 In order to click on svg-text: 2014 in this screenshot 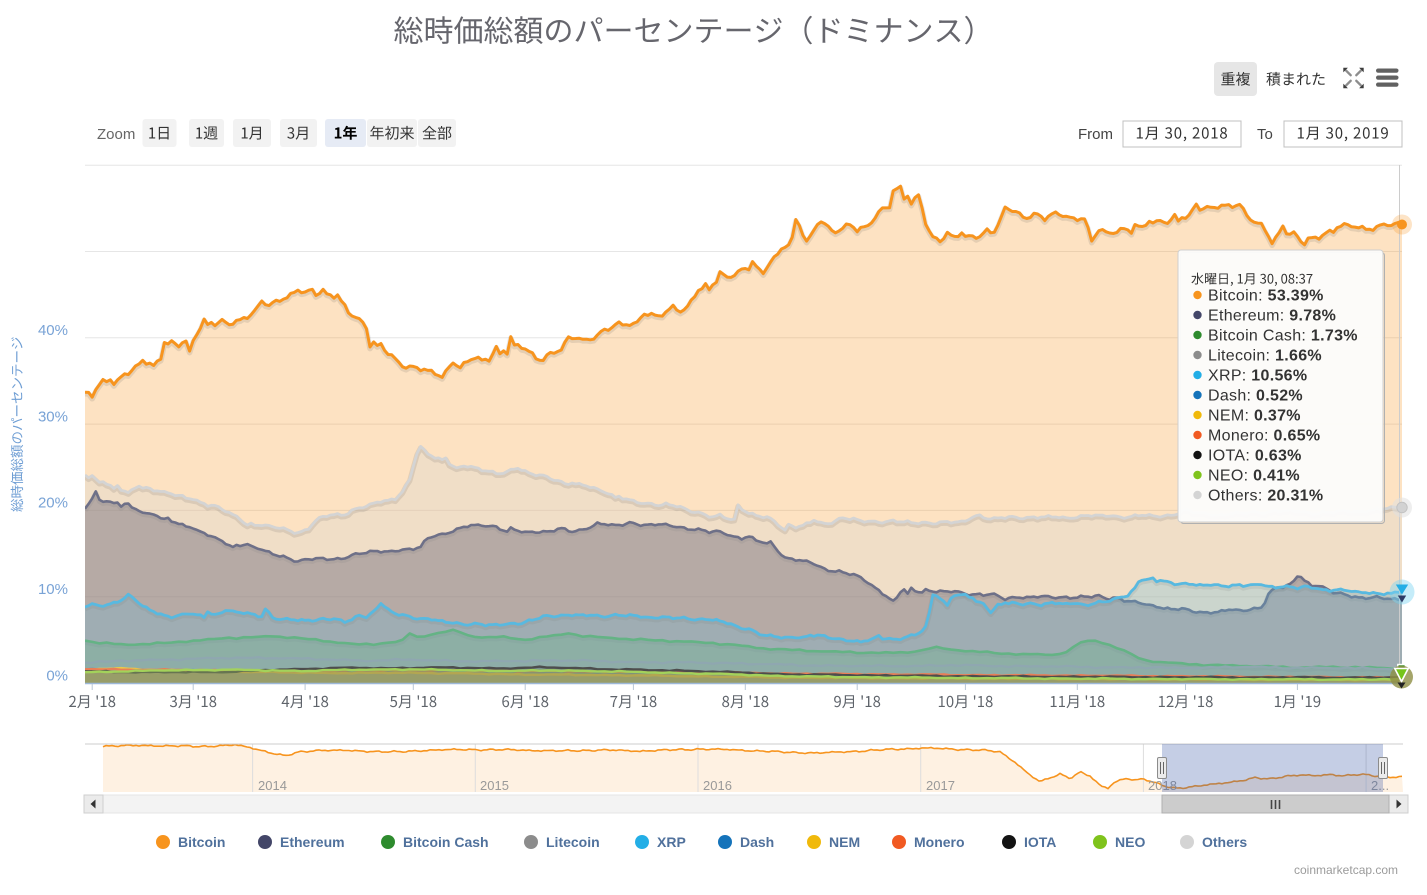, I will do `click(272, 785)`.